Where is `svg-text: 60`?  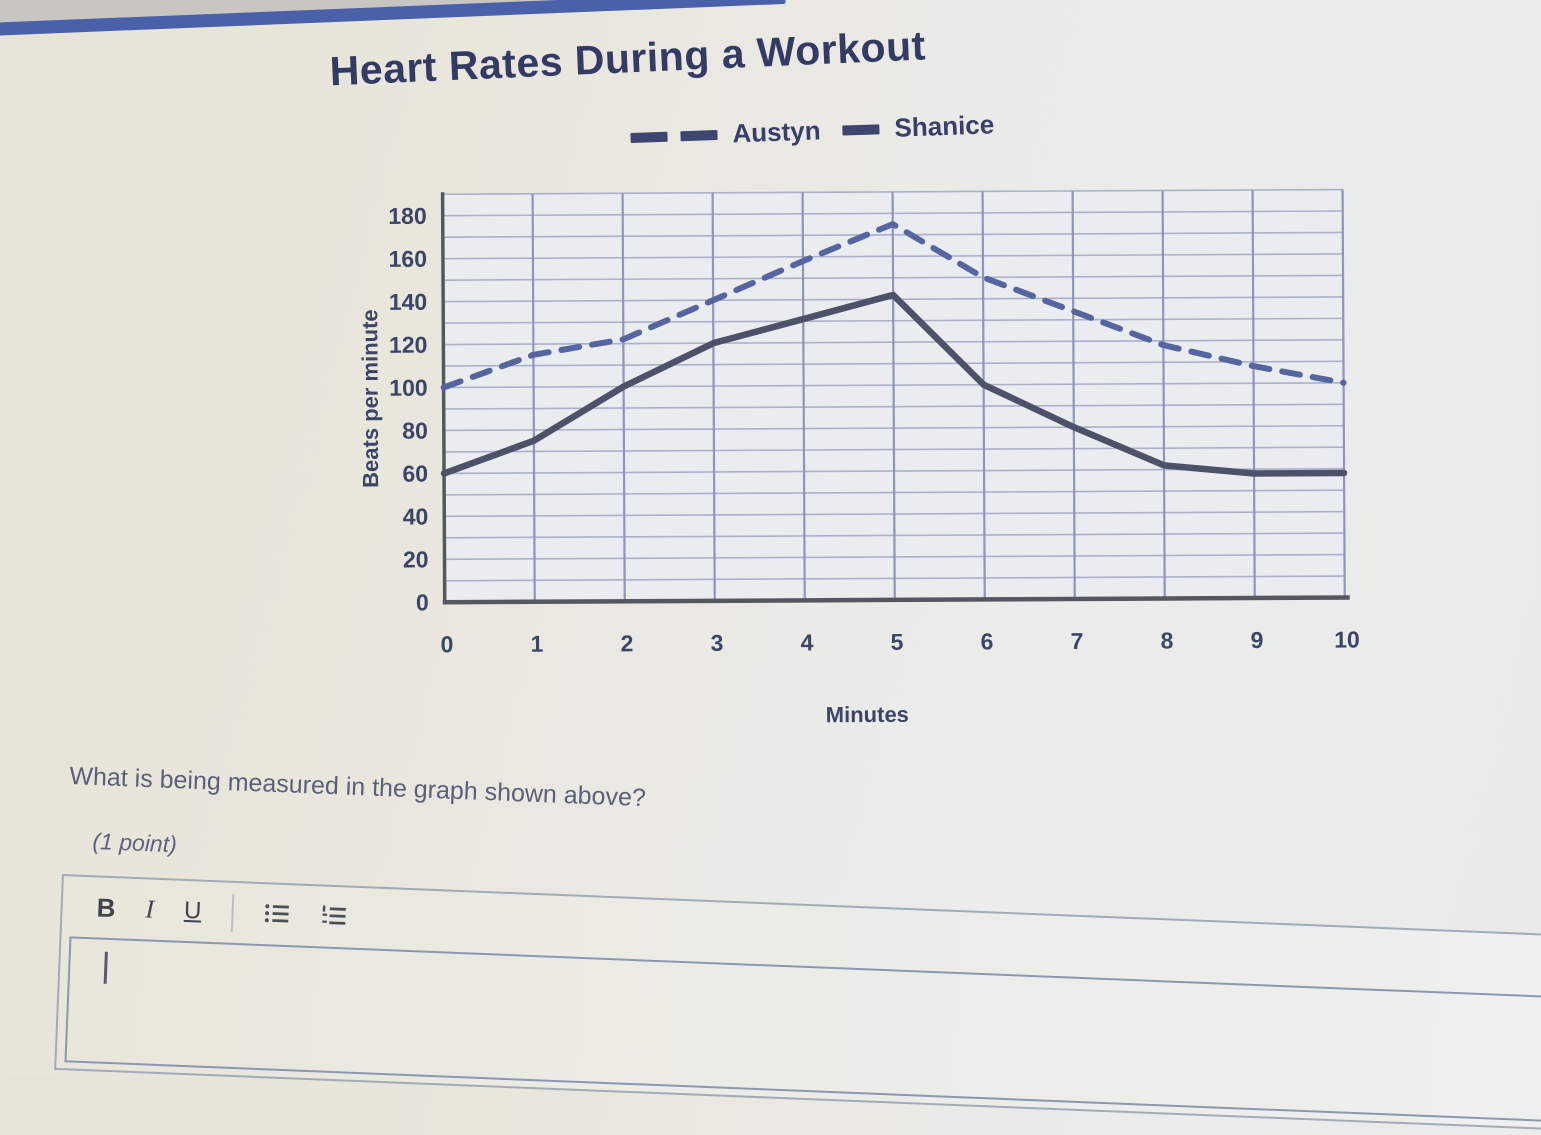
svg-text: 60 is located at coordinates (415, 473).